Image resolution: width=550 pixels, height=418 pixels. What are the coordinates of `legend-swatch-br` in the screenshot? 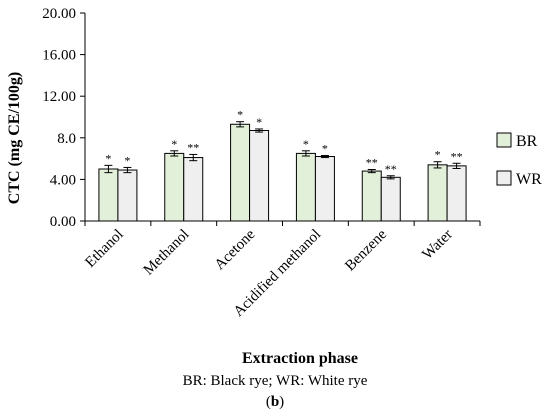 It's located at (504, 140).